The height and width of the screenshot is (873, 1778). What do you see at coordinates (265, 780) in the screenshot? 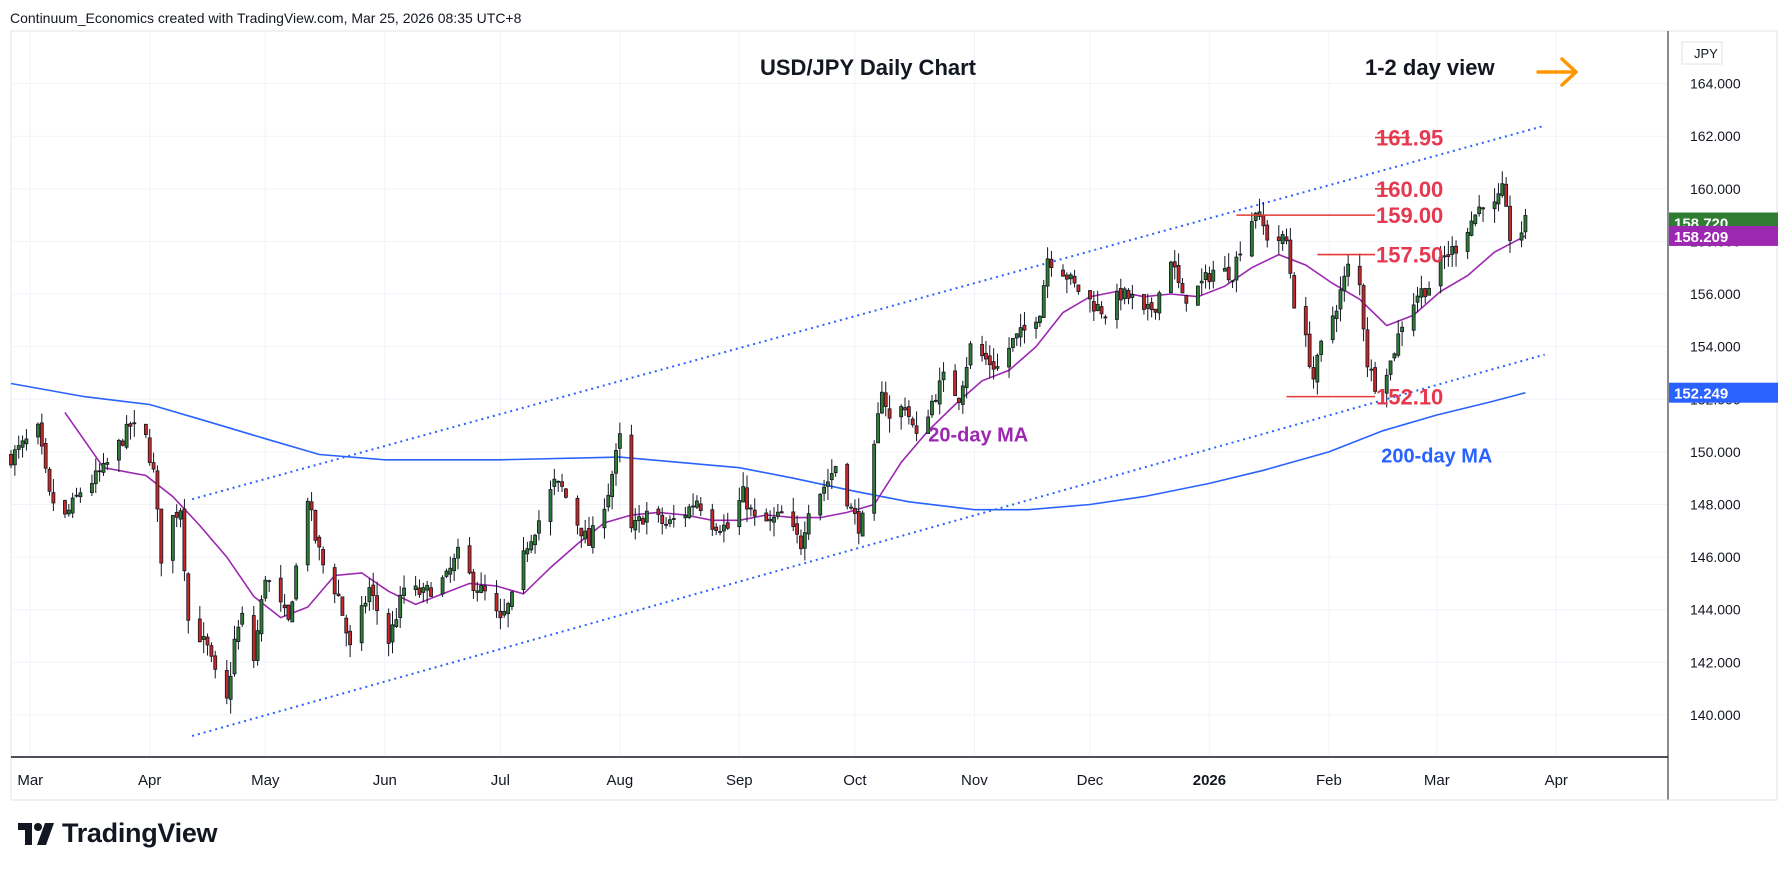
I see `x-tick-label: May` at bounding box center [265, 780].